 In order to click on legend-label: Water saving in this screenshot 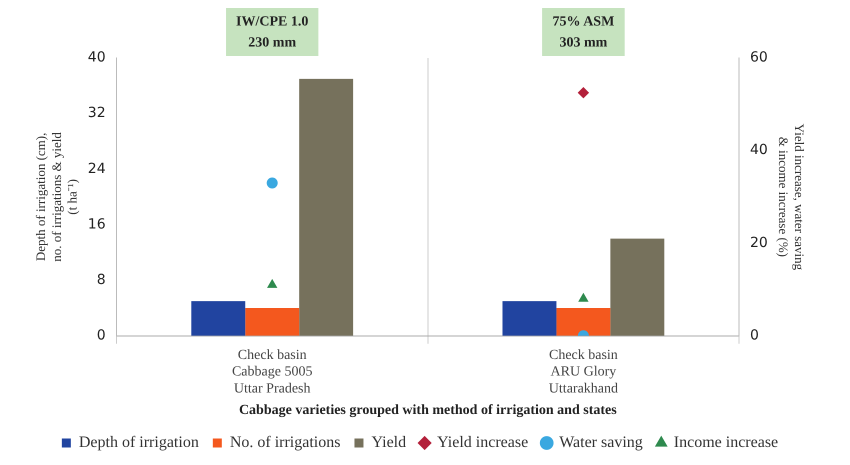, I will do `click(601, 443)`.